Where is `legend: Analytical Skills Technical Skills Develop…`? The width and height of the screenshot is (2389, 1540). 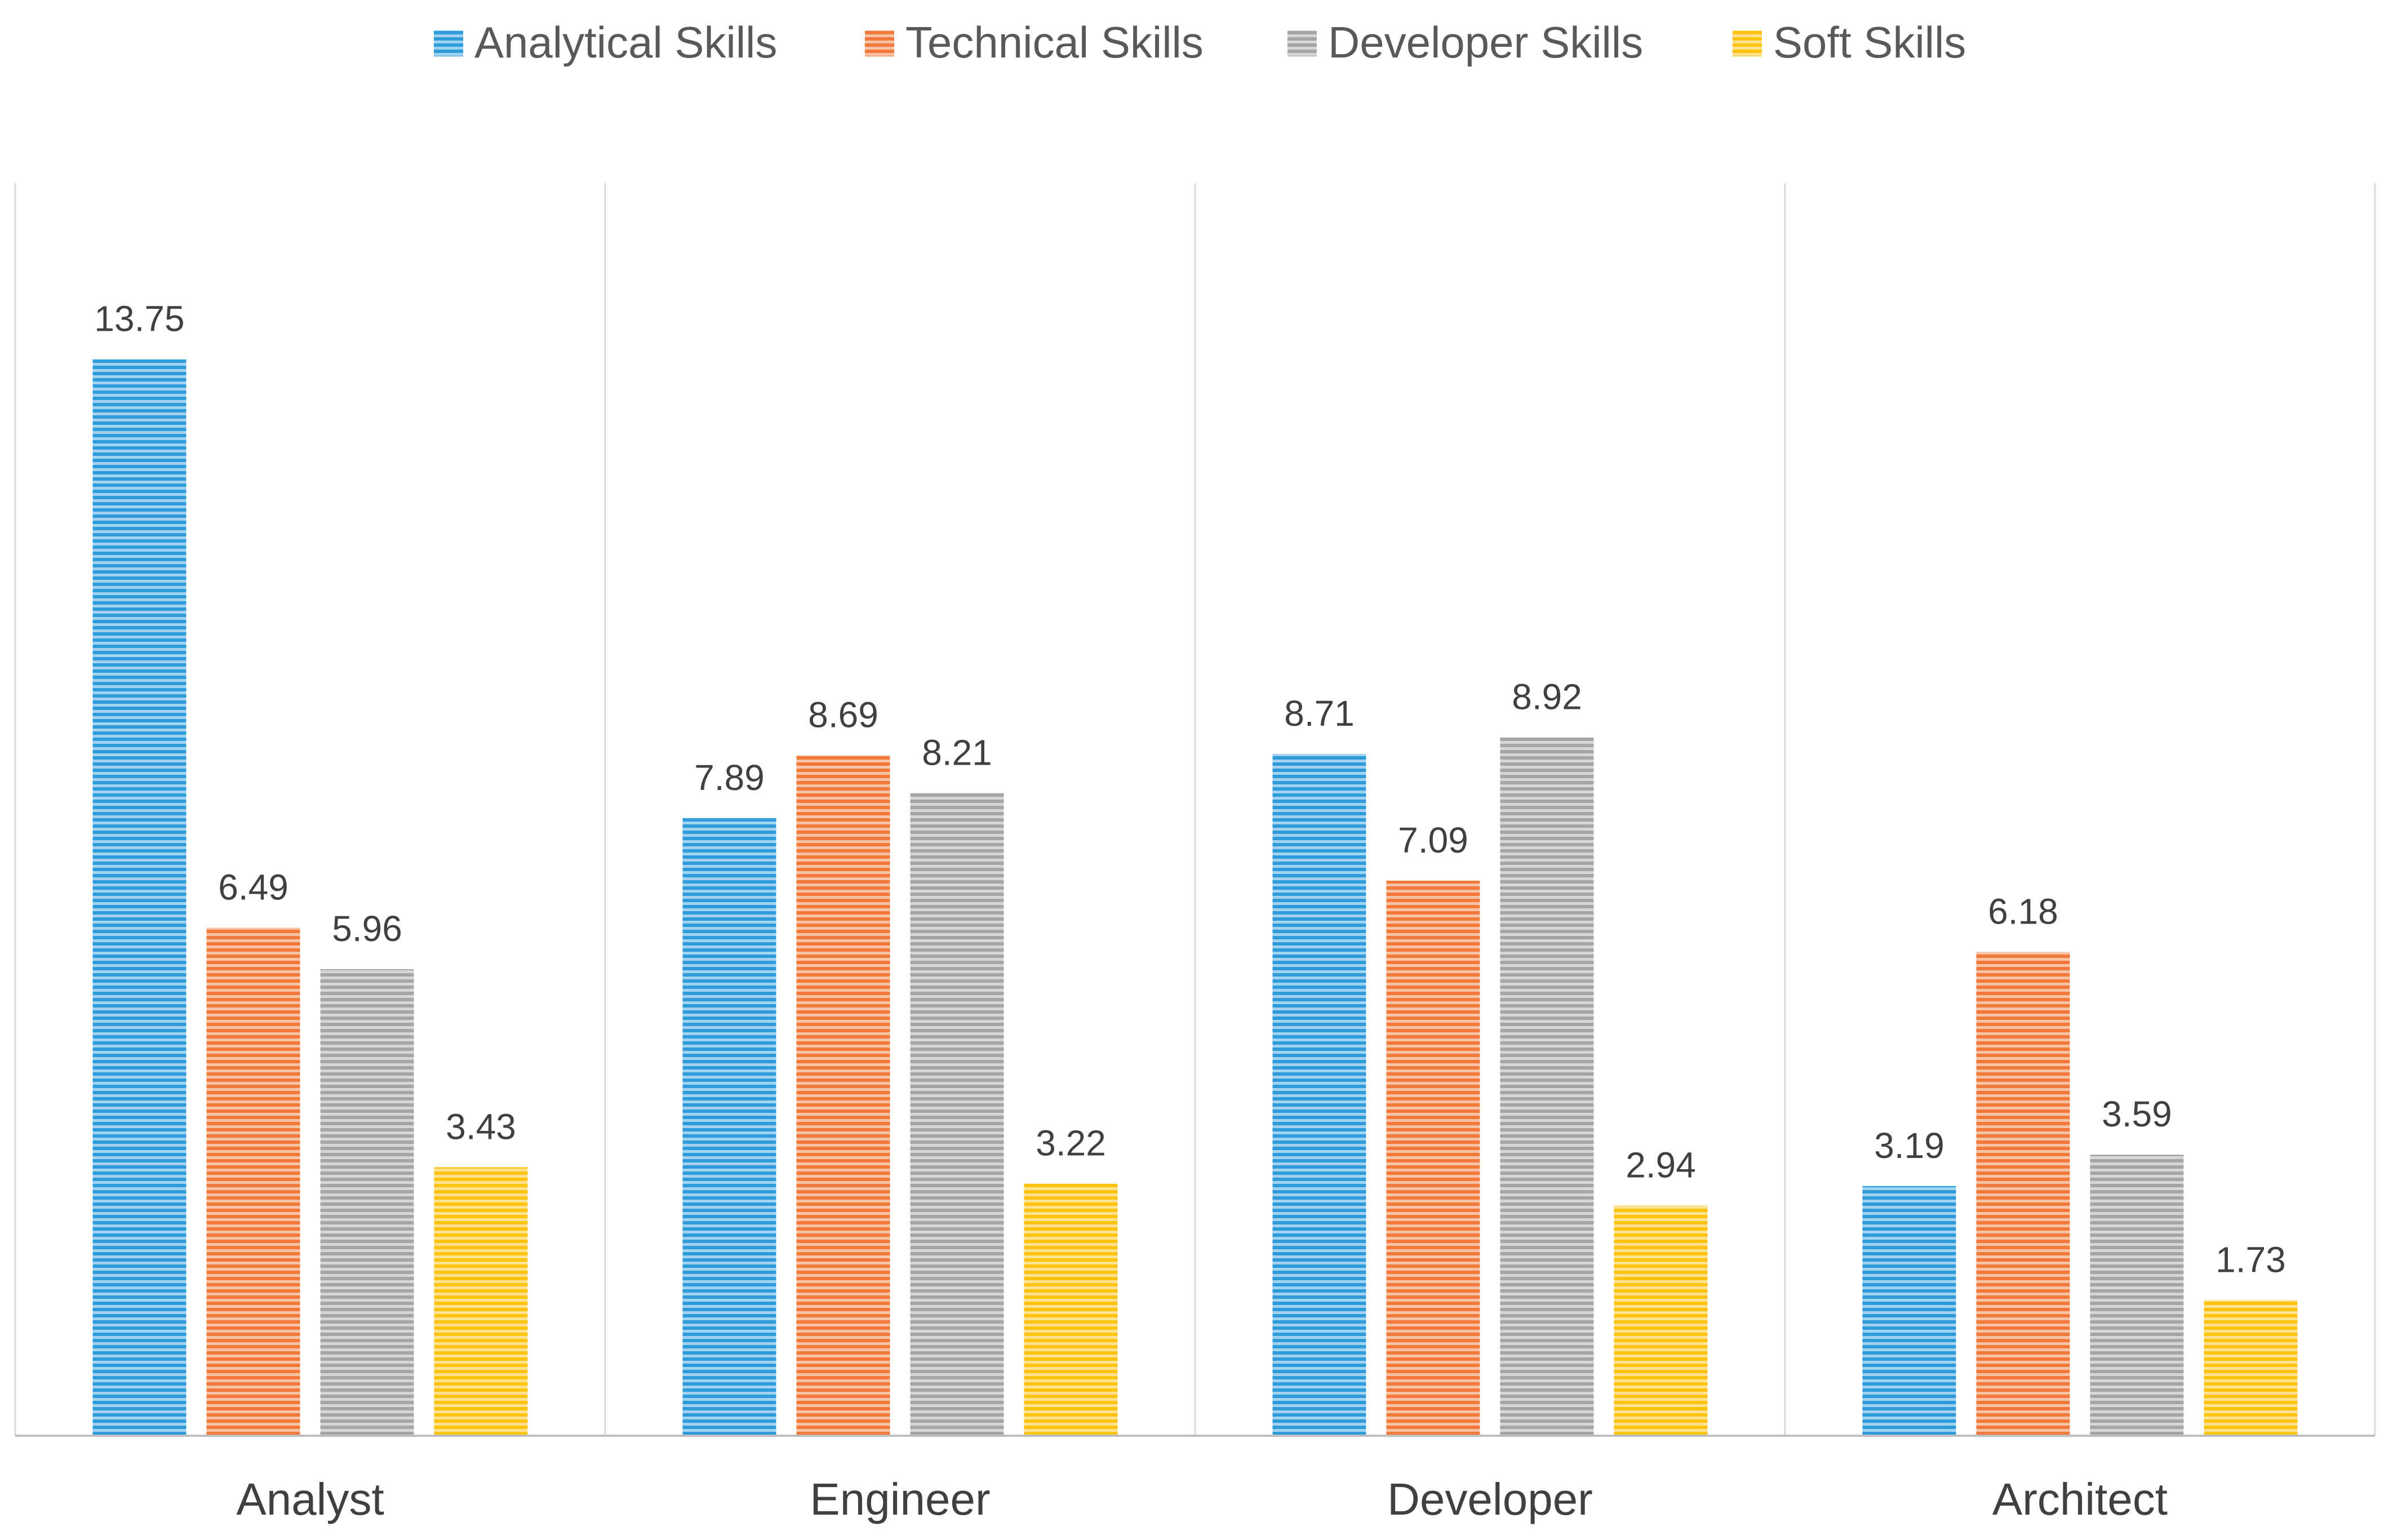
legend: Analytical Skills Technical Skills Develop… is located at coordinates (1200, 42).